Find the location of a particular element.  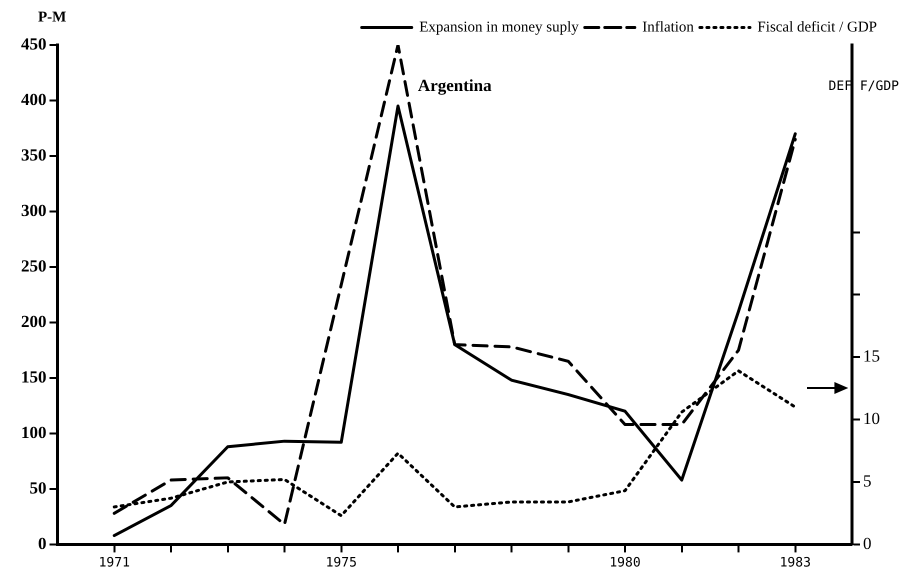

x-tick-label: 1980 is located at coordinates (625, 563).